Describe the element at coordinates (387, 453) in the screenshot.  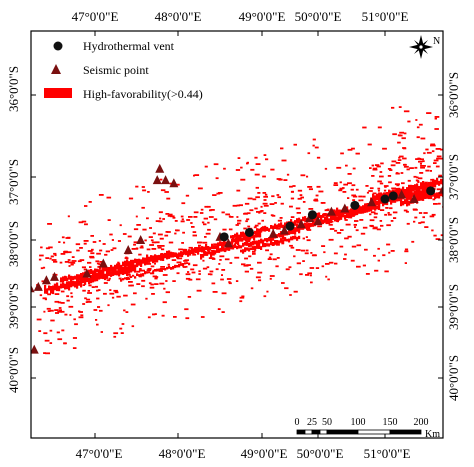
I see `bottom-label-51: 51°0'0"E` at that location.